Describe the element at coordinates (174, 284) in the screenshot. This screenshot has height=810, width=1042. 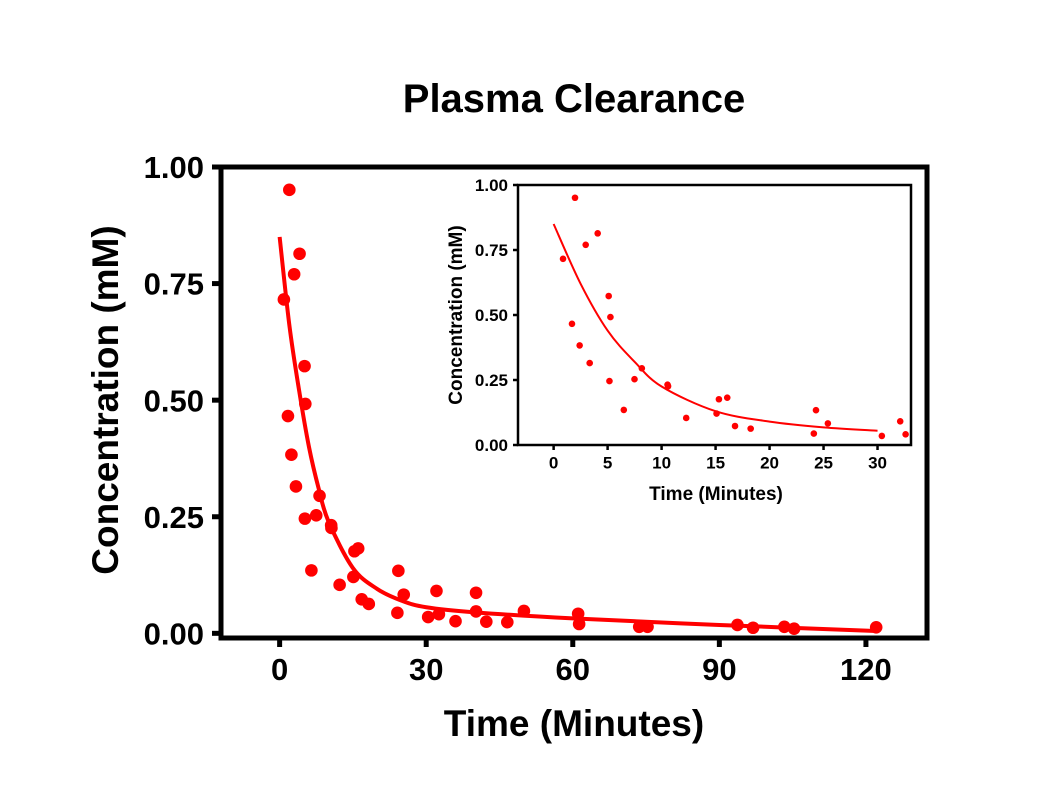
I see `main-y-tick-label: 0.75` at that location.